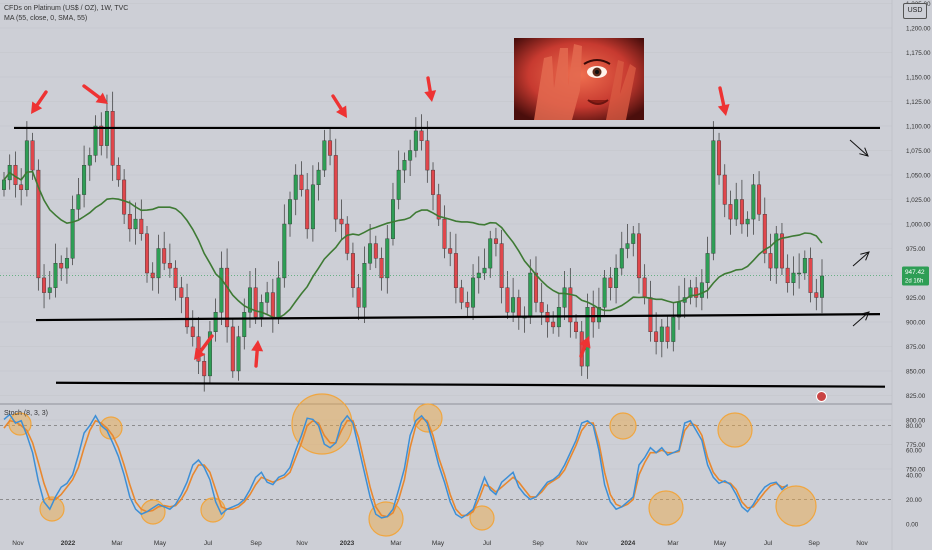 The height and width of the screenshot is (550, 932). What do you see at coordinates (918, 225) in the screenshot?
I see `price-axis-label: 1,000.00` at bounding box center [918, 225].